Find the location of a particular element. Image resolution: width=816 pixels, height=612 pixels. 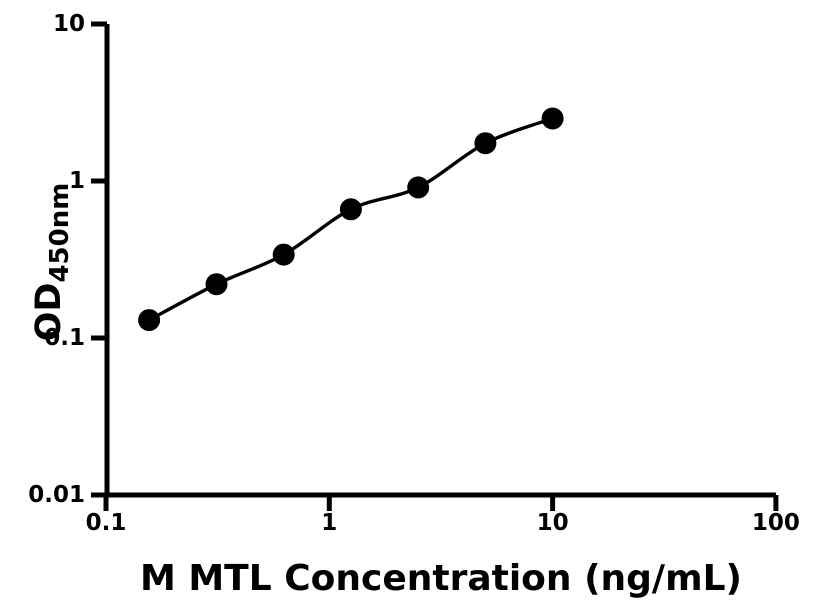

x-axis-title: M MTL Concentration (ng/mL) is located at coordinates (441, 578).